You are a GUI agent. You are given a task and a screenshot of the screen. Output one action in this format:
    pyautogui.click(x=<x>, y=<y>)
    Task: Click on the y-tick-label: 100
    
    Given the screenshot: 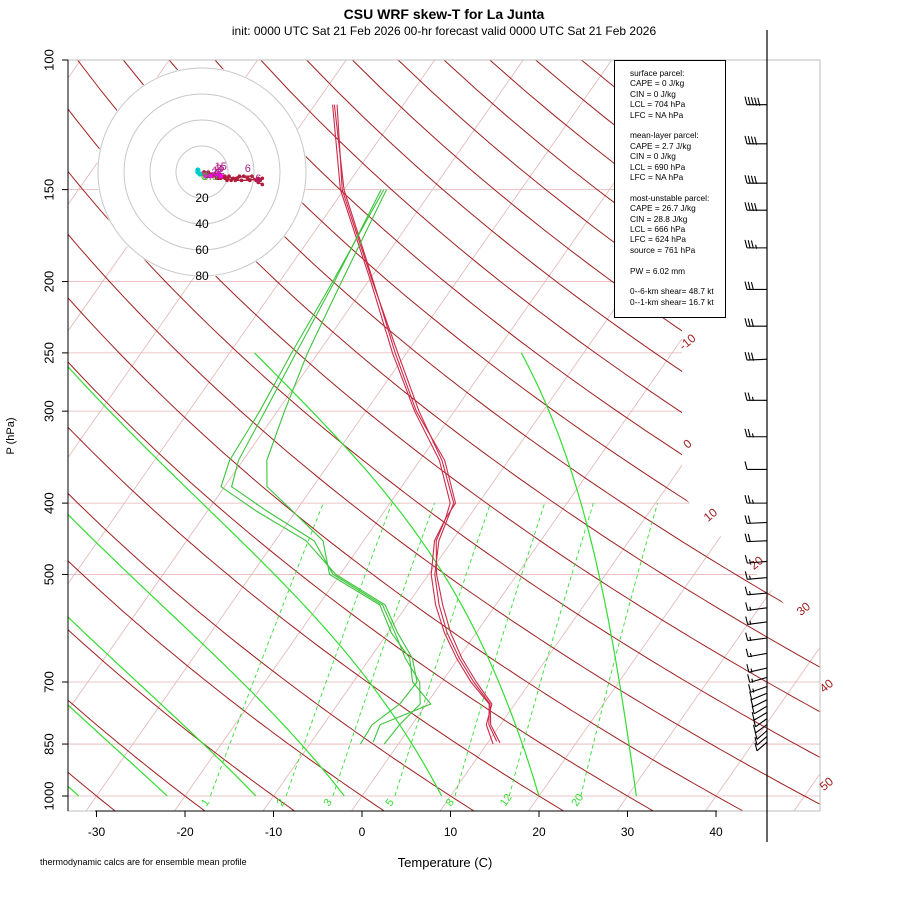 What is the action you would take?
    pyautogui.click(x=48, y=60)
    